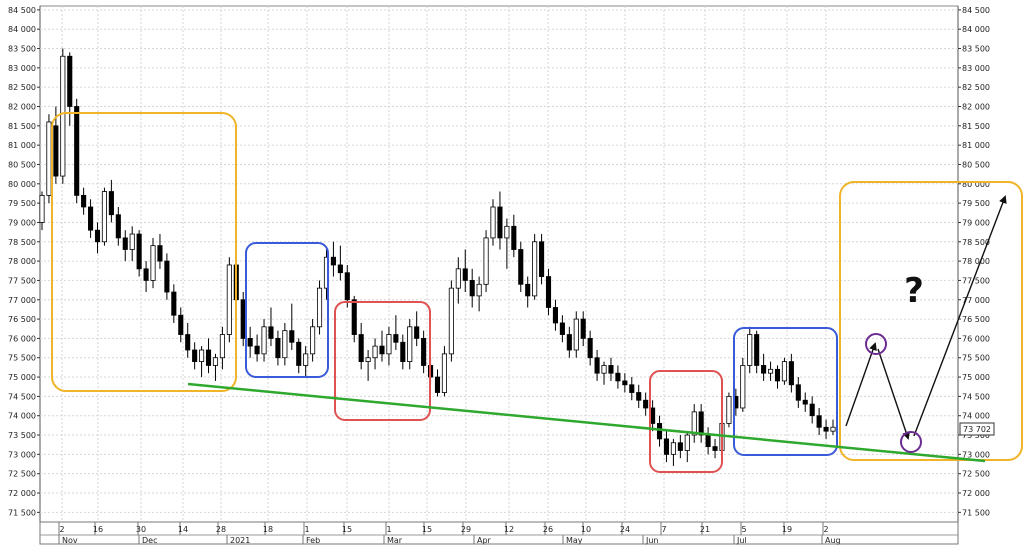 Image resolution: width=1024 pixels, height=546 pixels. I want to click on y-tick-label-right: 80 000, so click(976, 184).